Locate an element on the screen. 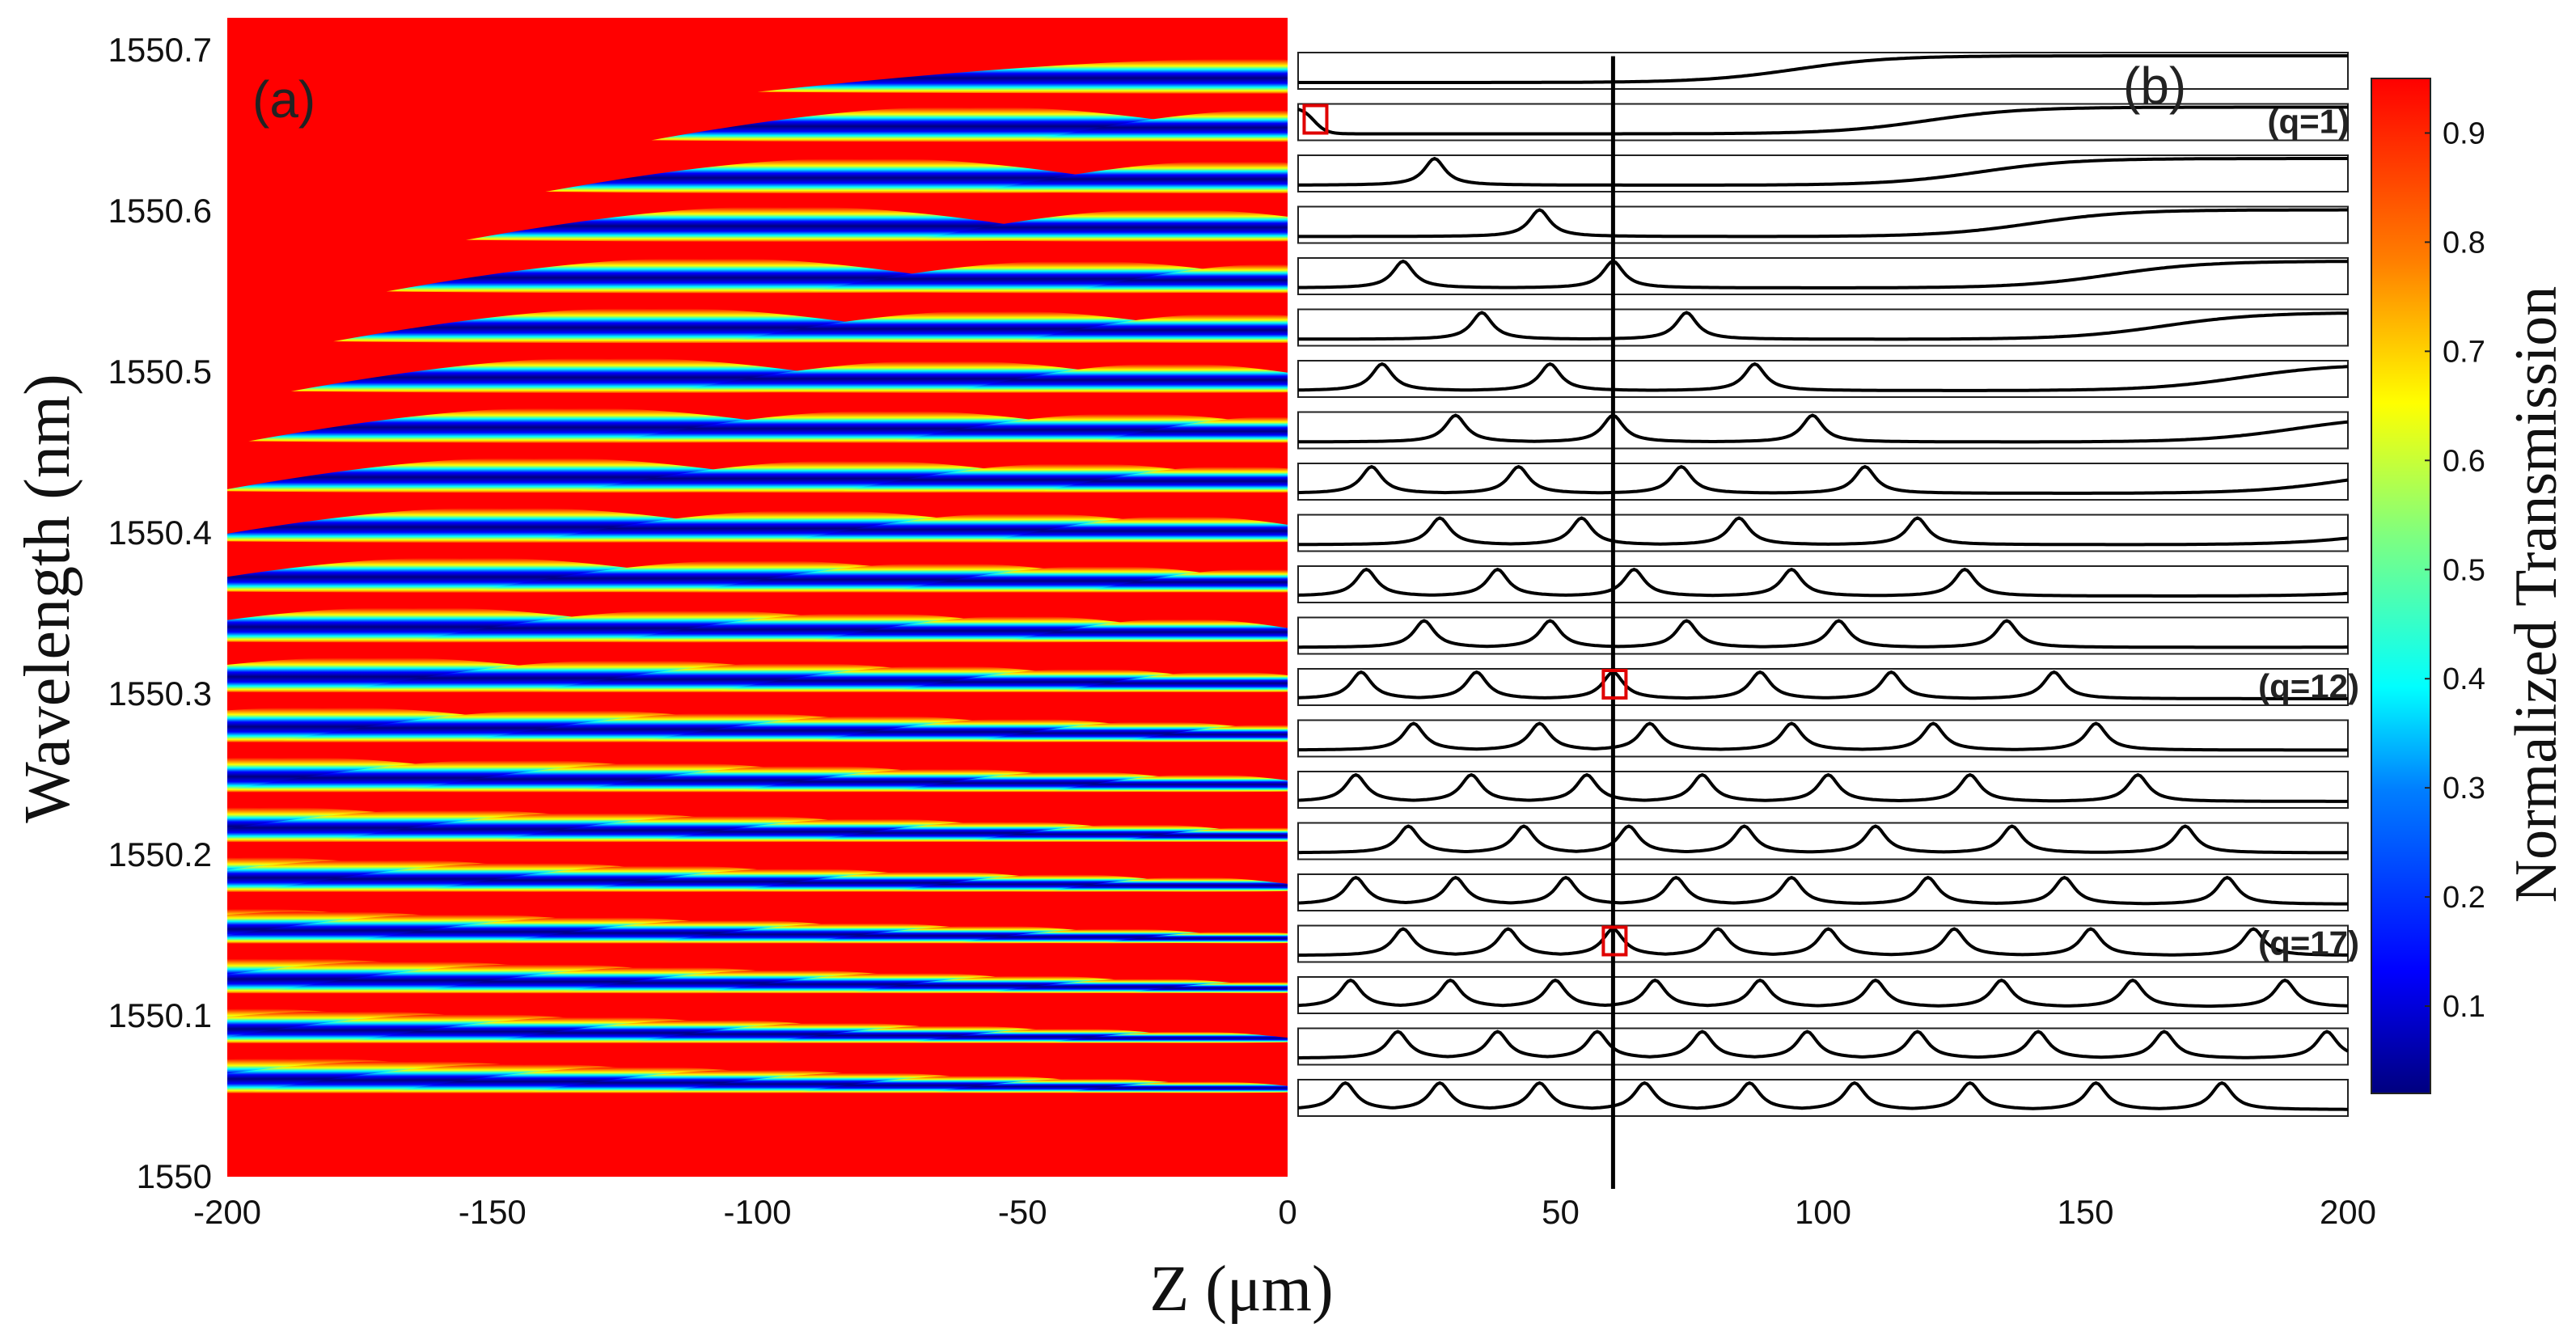 This screenshot has height=1332, width=2576. panel-a-label: (a) is located at coordinates (284, 99).